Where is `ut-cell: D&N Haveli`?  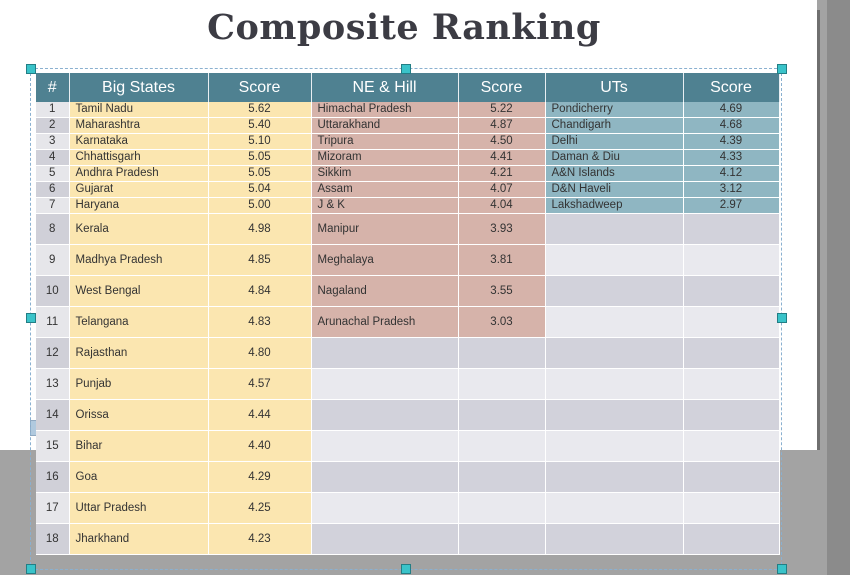 ut-cell: D&N Haveli is located at coordinates (614, 189).